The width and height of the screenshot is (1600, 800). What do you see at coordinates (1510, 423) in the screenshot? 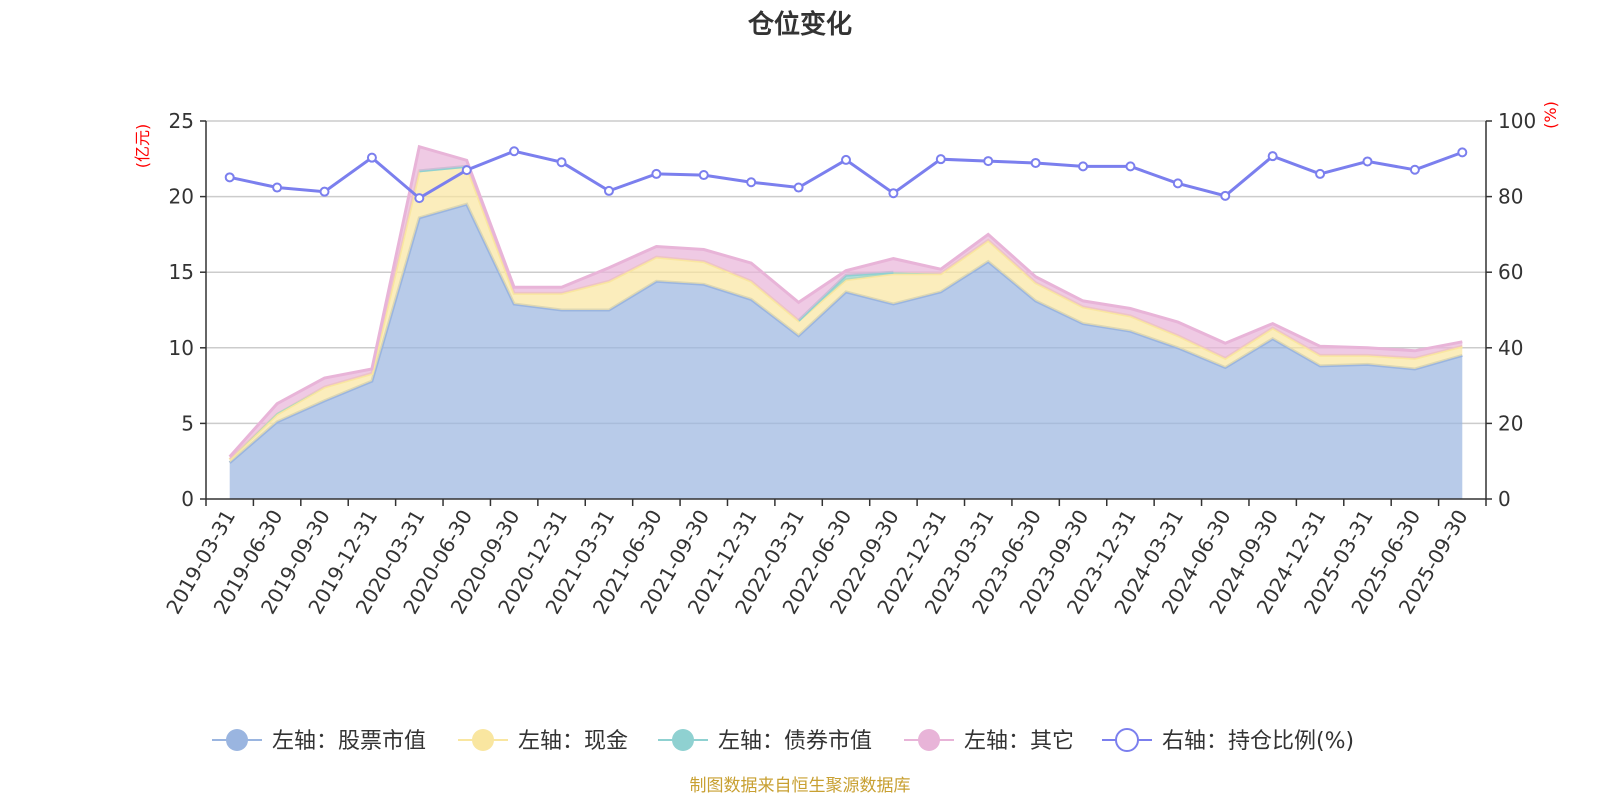
I see `right-tick-label: 20` at bounding box center [1510, 423].